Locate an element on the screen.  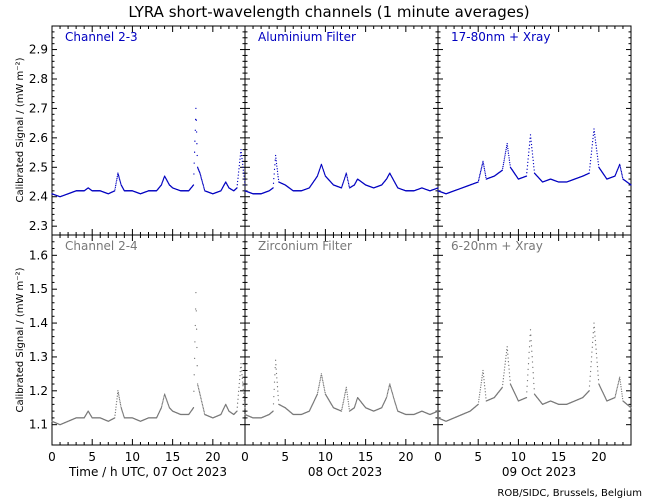
panel-label-channel-2-4: Channel 2-4 is located at coordinates (101, 246).